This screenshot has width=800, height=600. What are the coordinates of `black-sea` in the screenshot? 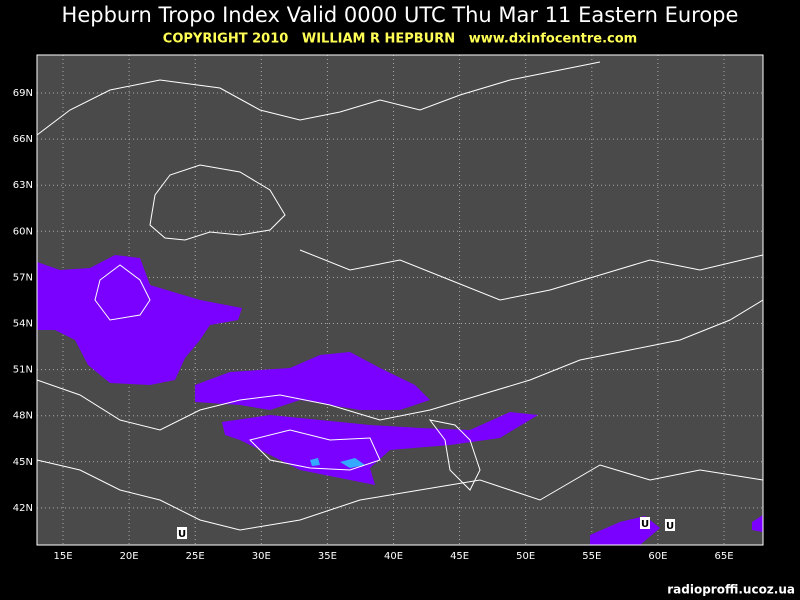 It's located at (315, 450).